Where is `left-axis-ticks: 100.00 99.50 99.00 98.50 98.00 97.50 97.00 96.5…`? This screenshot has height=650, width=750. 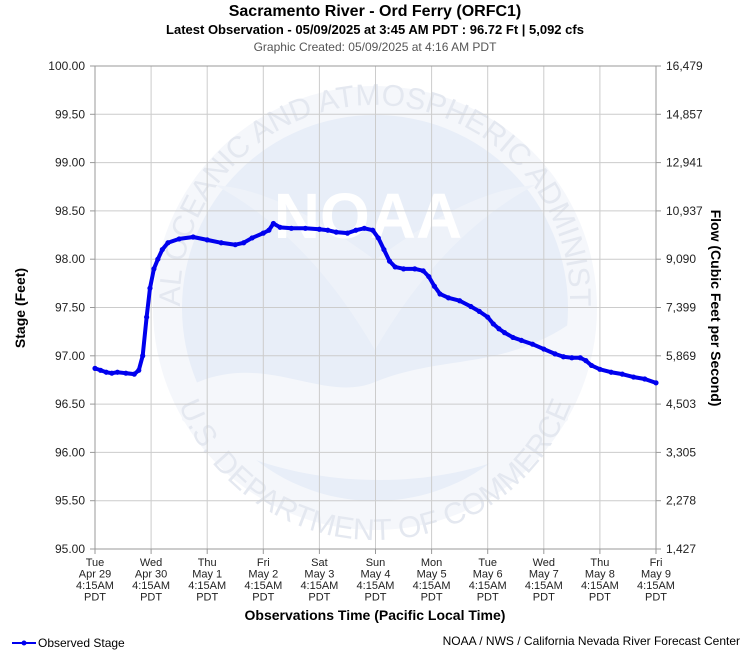 left-axis-ticks: 100.00 99.50 99.00 98.50 98.00 97.50 97.00 96.5… is located at coordinates (71, 307).